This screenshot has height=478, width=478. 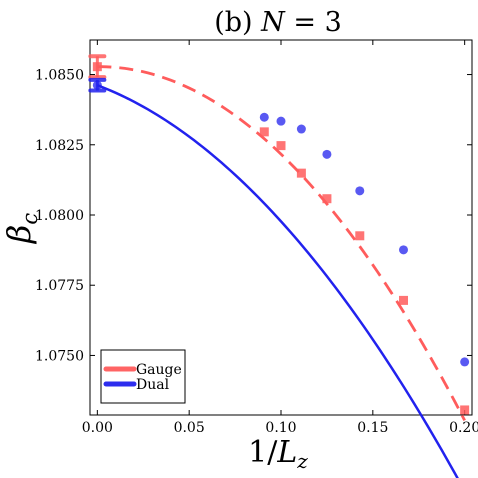 I want to click on y-tick-label: 1.0750, so click(x=59, y=356).